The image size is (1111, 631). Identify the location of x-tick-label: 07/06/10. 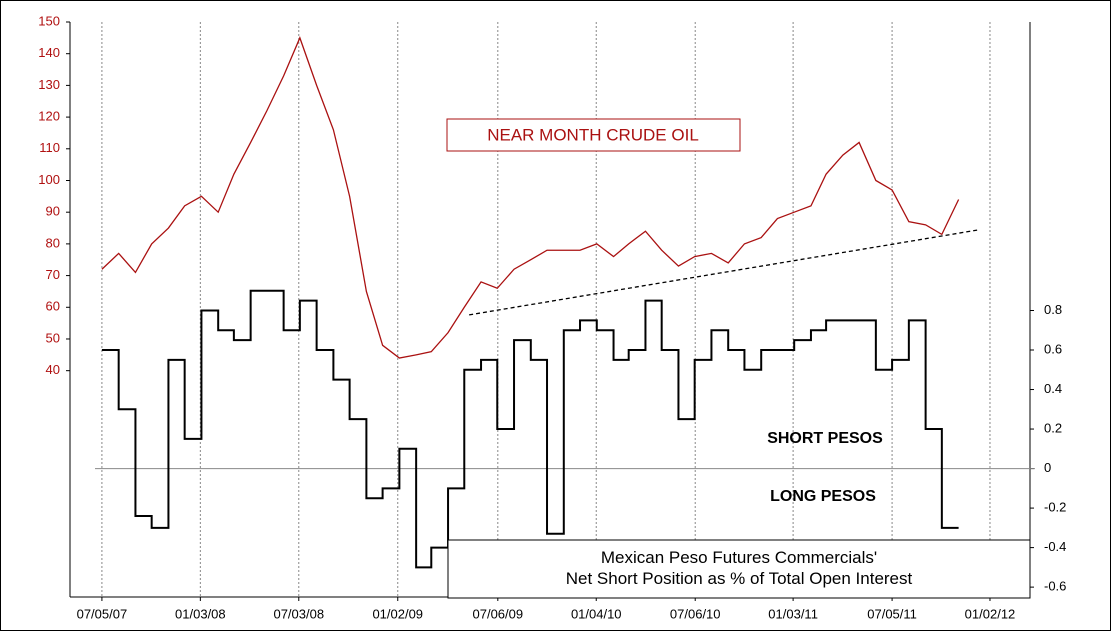
(695, 613).